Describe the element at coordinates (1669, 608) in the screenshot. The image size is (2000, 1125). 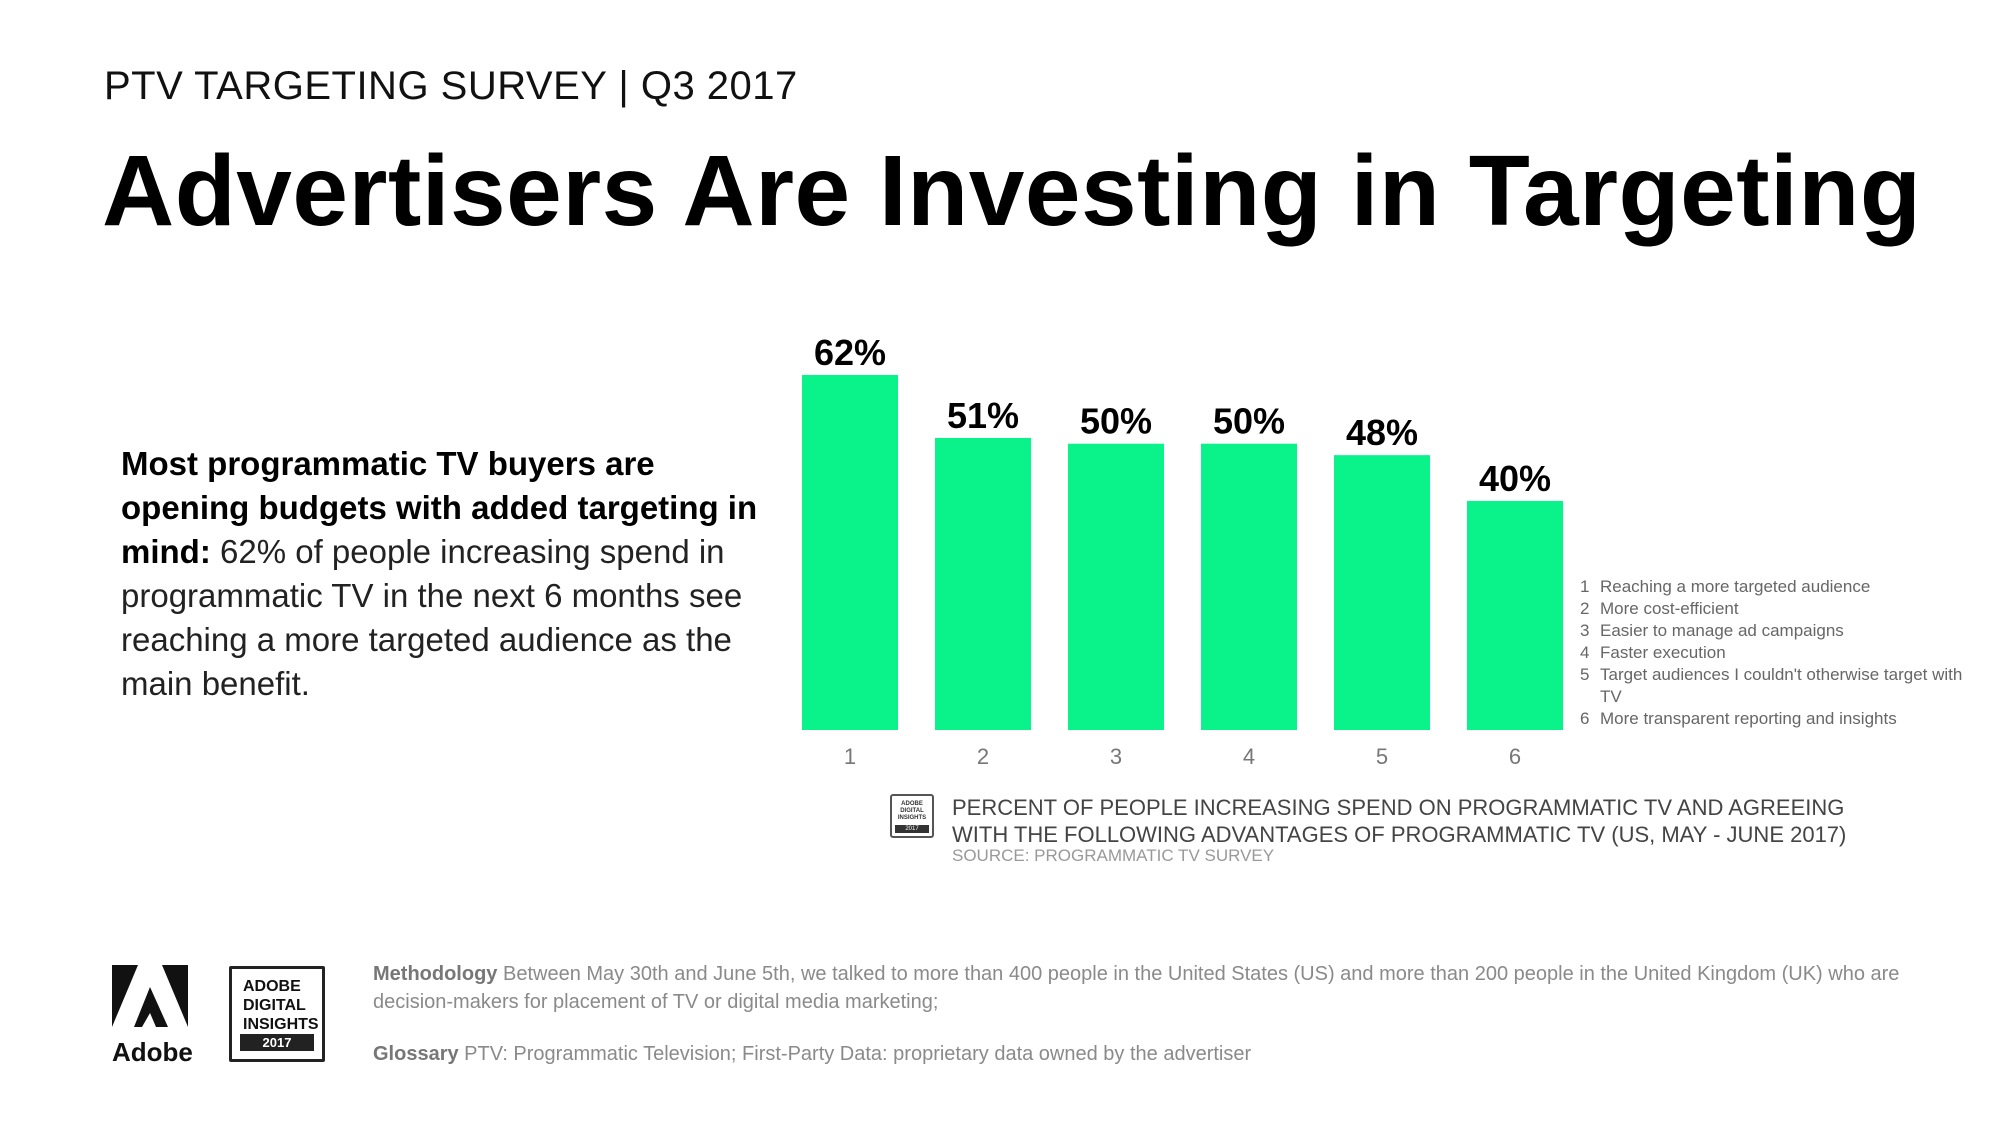
I see `legend-item-label: More cost-efficient` at that location.